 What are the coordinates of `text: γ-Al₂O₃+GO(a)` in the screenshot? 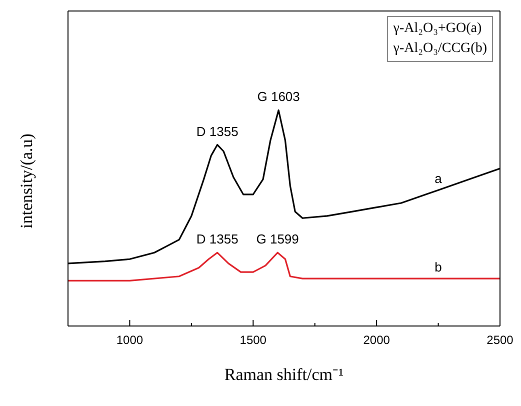 It's located at (438, 29).